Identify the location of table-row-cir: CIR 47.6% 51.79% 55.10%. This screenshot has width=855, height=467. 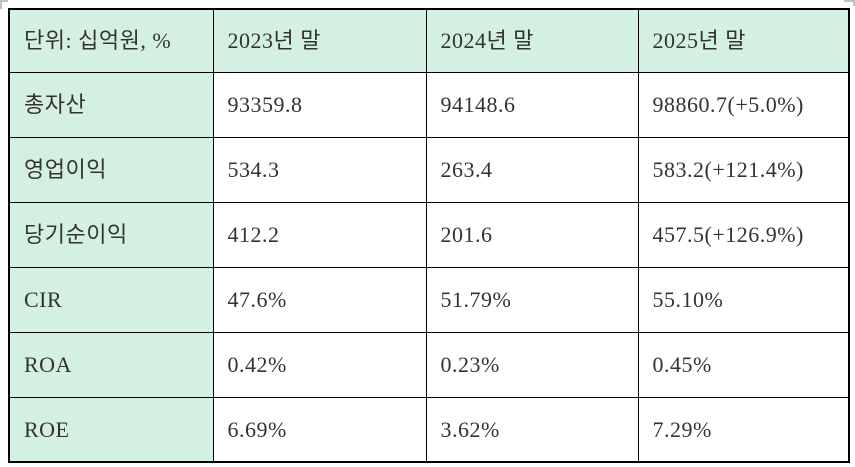
(429, 299).